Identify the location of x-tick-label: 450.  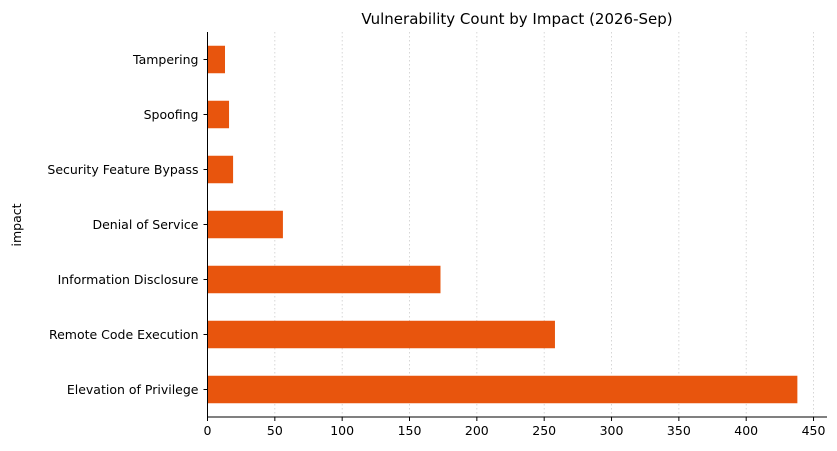
(814, 430).